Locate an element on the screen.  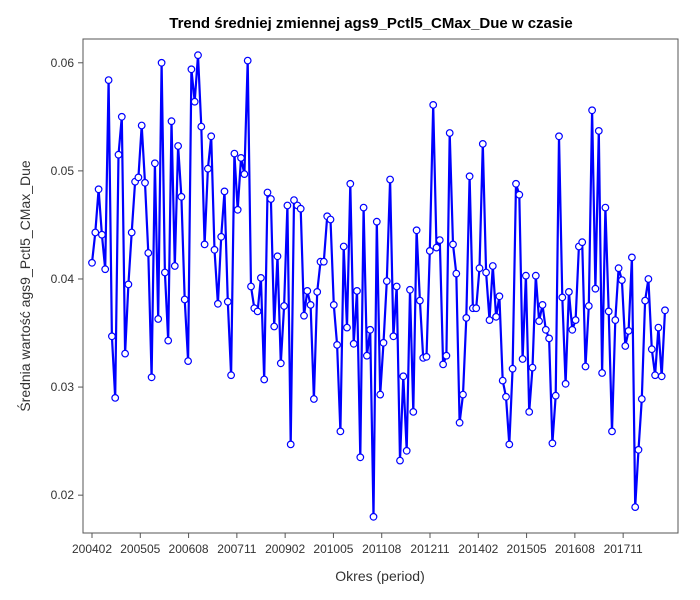
y-tick-label: 0.06 is located at coordinates (63, 63).